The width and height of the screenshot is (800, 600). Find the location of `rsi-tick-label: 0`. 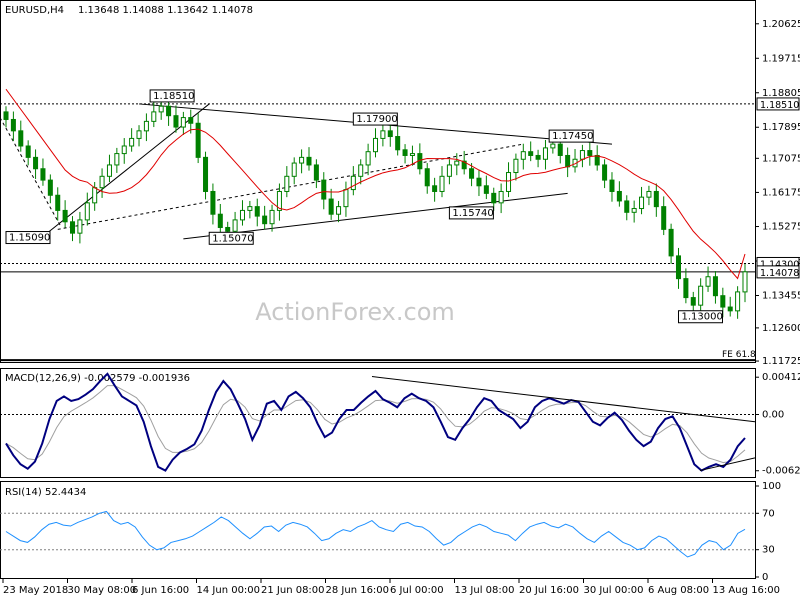

rsi-tick-label: 0 is located at coordinates (765, 577).